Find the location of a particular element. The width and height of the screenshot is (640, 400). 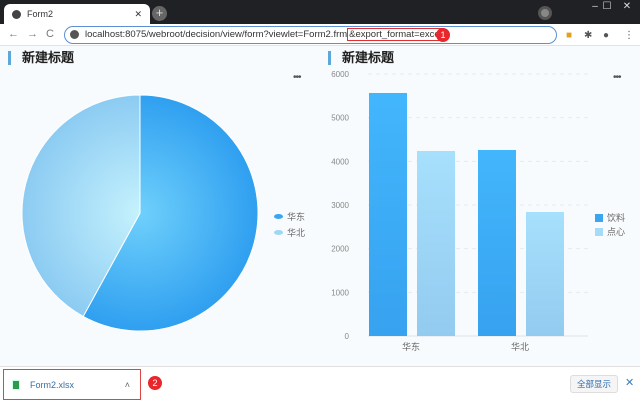

legend-item-snacks: 点心 is located at coordinates (610, 231).